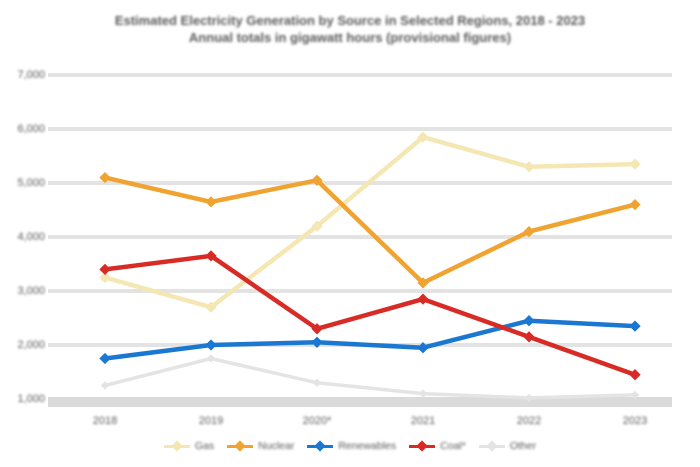 The height and width of the screenshot is (467, 700). I want to click on y-tick-label: 1,000, so click(31, 399).